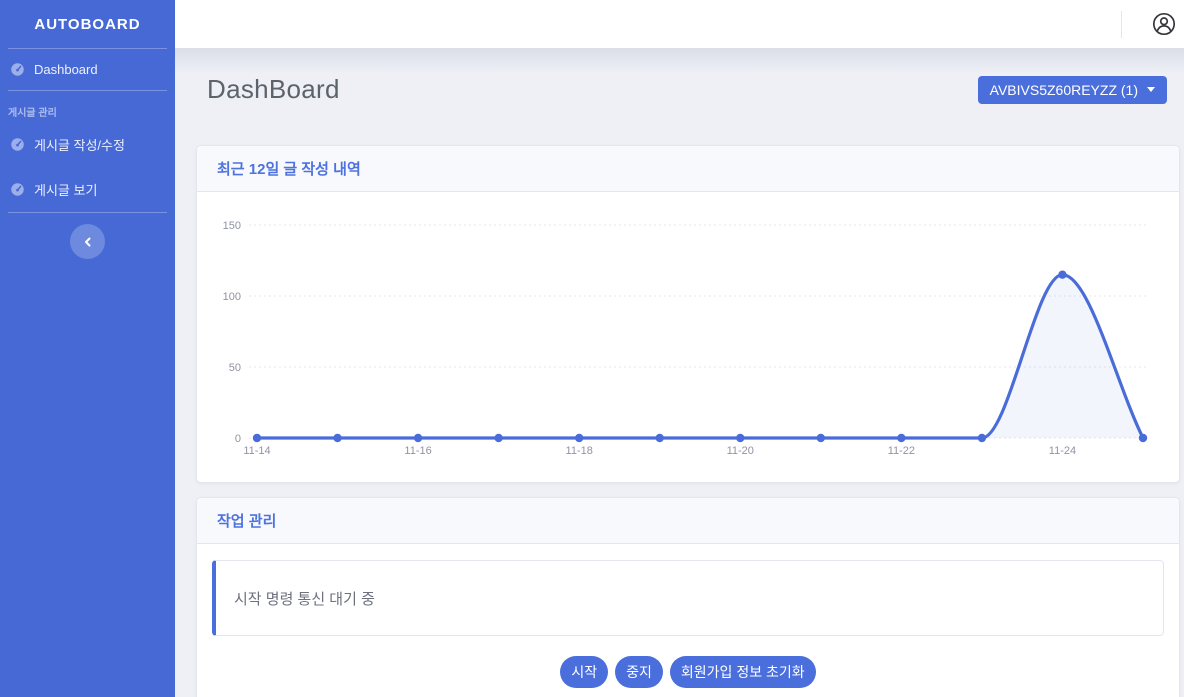 The width and height of the screenshot is (1184, 697). Describe the element at coordinates (235, 368) in the screenshot. I see `svg-text: 50` at that location.